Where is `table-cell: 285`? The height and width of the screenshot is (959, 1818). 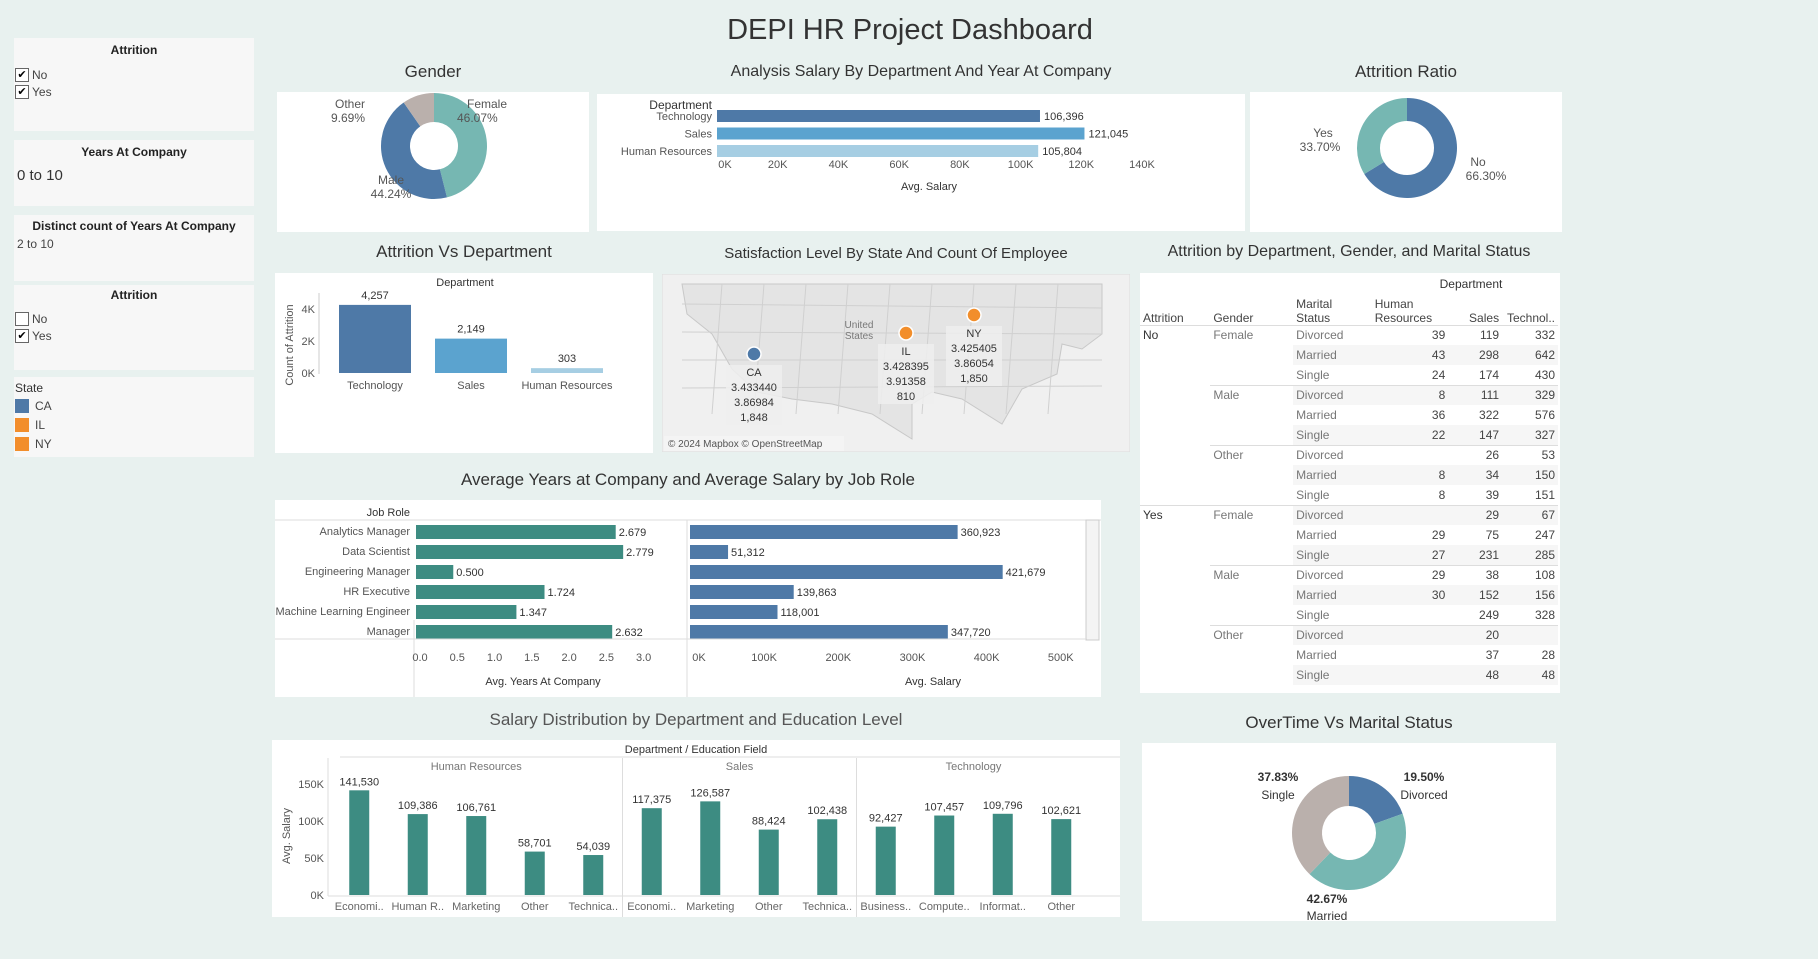 table-cell: 285 is located at coordinates (1530, 555).